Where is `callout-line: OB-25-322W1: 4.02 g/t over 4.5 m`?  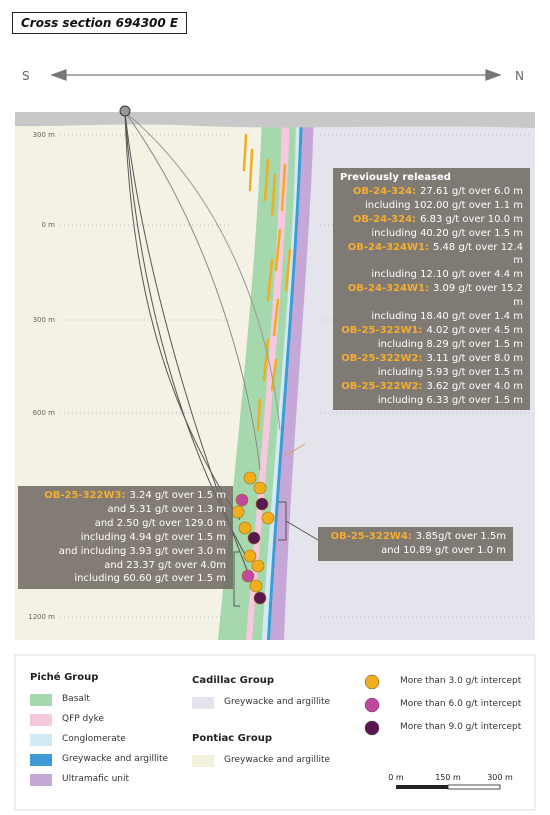 callout-line: OB-25-322W1: 4.02 g/t over 4.5 m is located at coordinates (431, 331).